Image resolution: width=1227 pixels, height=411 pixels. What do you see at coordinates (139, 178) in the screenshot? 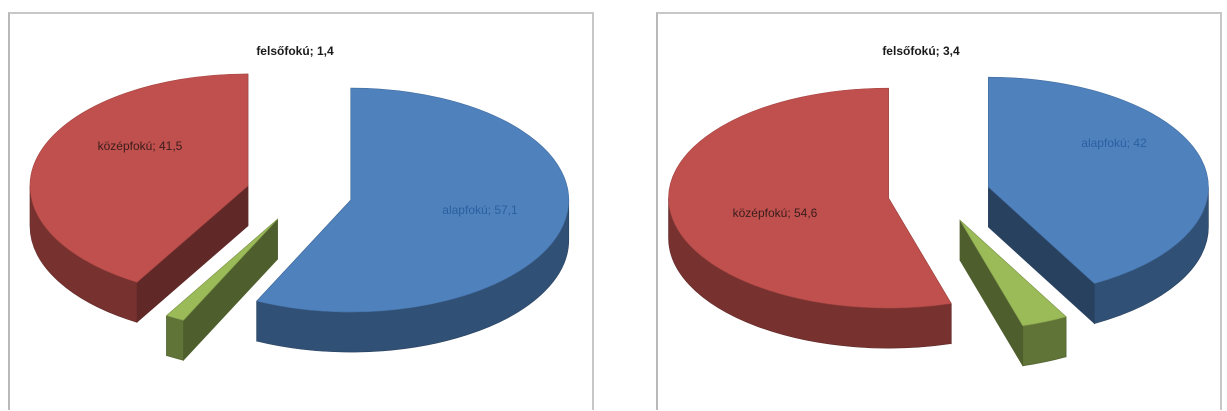
I see `left-slice-2-top` at bounding box center [139, 178].